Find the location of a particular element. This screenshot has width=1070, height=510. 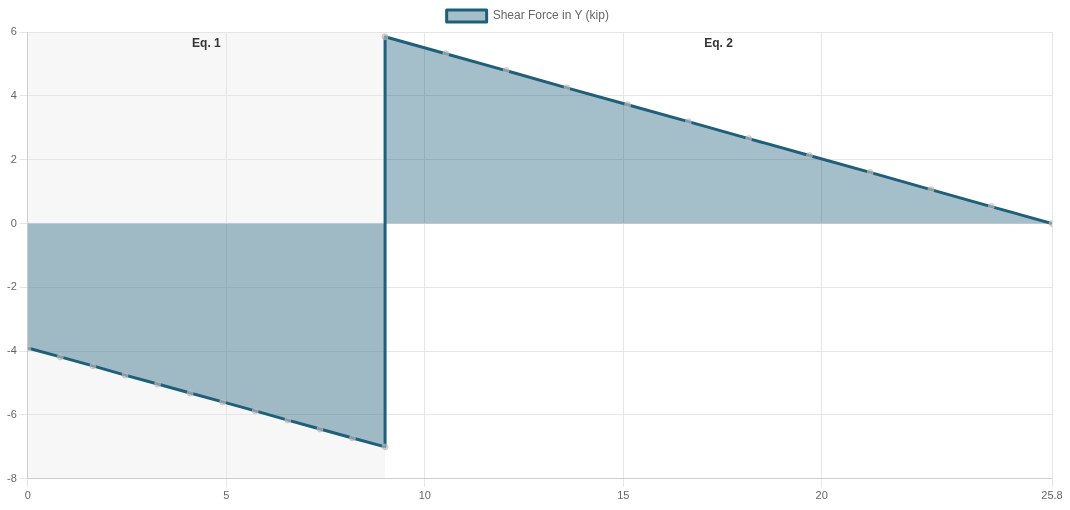

band-label: Eq. 1 is located at coordinates (207, 43).